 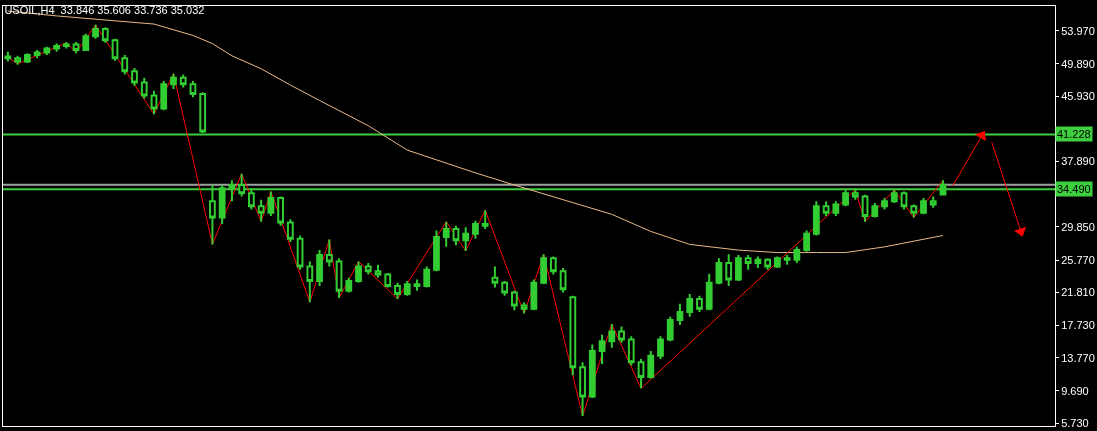 What do you see at coordinates (1078, 161) in the screenshot?
I see `y-tick-label: 37.890` at bounding box center [1078, 161].